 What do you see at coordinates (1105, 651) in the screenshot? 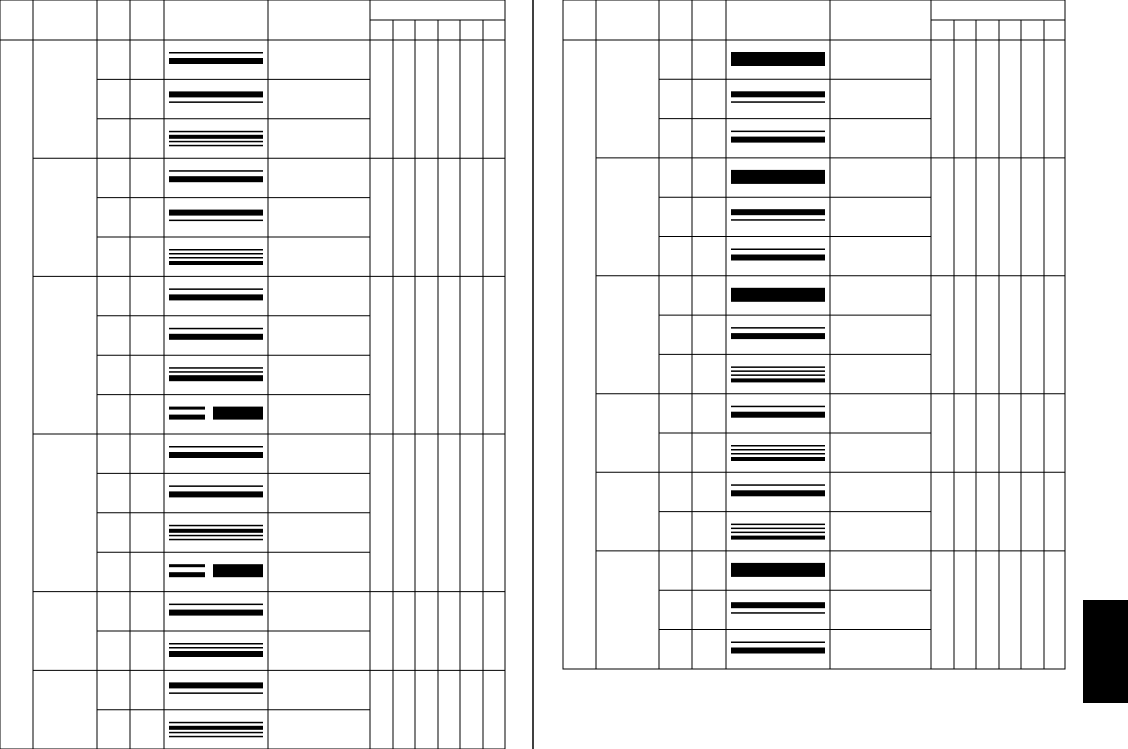
I see `section-tab` at bounding box center [1105, 651].